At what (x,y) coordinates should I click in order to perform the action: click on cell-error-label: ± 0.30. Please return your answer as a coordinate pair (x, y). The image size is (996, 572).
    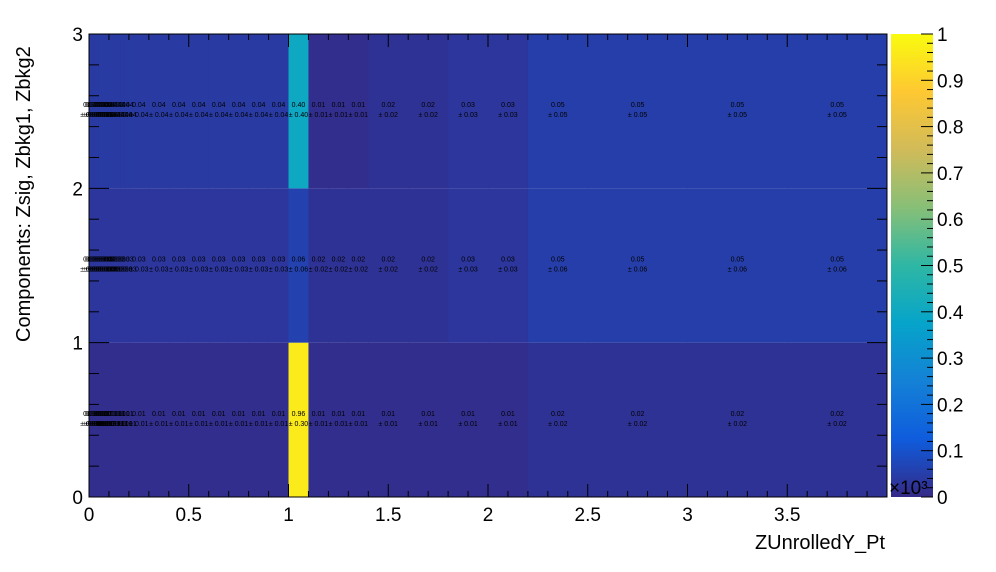
    Looking at the image, I should click on (299, 424).